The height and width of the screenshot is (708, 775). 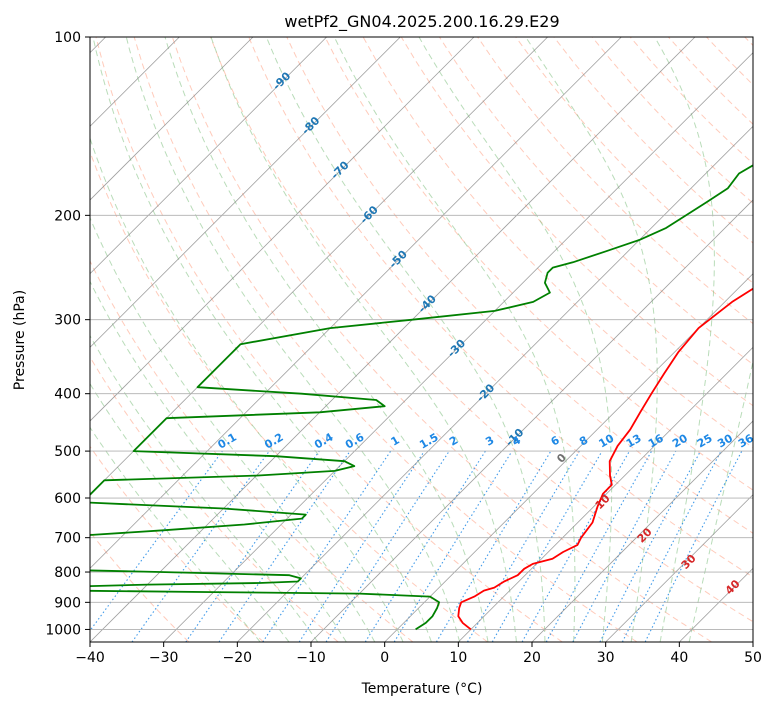 What do you see at coordinates (421, 22) in the screenshot?
I see `chart-title: wetPf2_GN04.2025.200.16.29.E29` at bounding box center [421, 22].